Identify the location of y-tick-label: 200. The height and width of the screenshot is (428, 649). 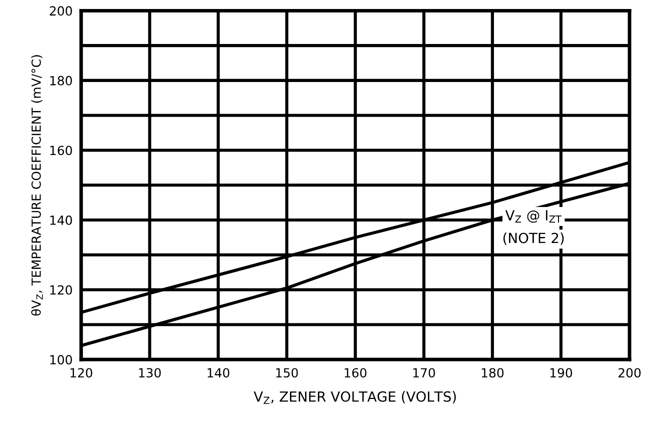
(61, 11).